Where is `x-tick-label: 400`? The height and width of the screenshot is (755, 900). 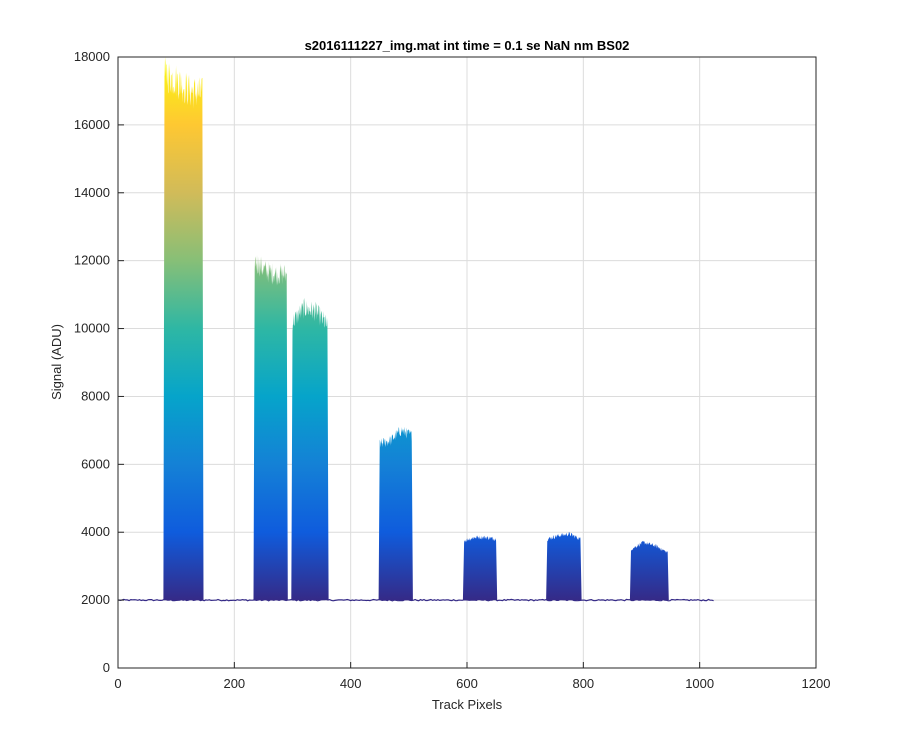 x-tick-label: 400 is located at coordinates (351, 683).